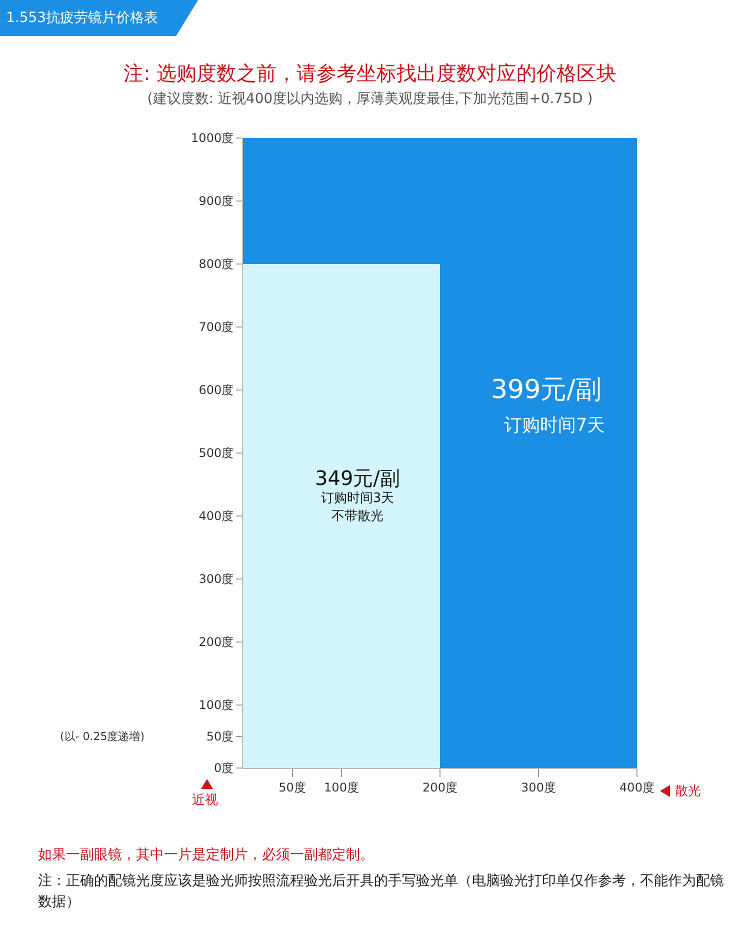 This screenshot has height=930, width=740. Describe the element at coordinates (216, 516) in the screenshot. I see `y-tick-label: 400度` at that location.